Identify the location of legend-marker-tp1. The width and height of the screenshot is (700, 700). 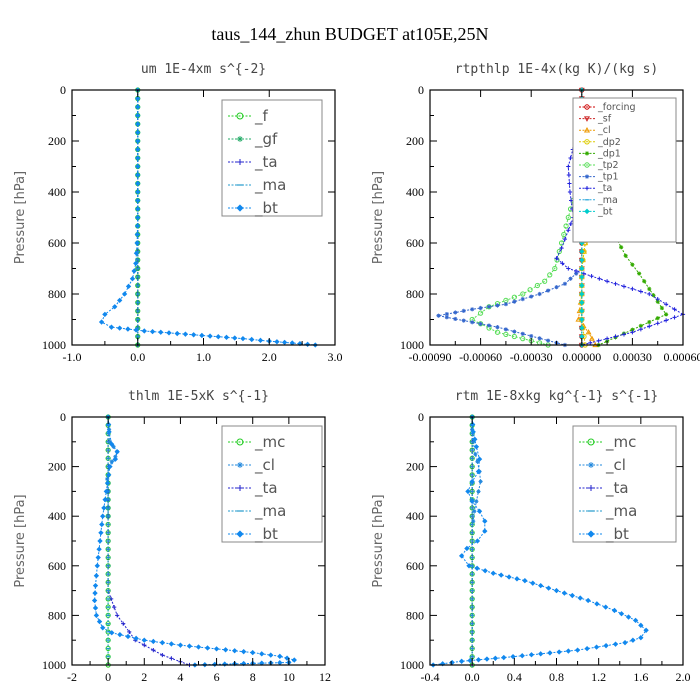
(587, 176).